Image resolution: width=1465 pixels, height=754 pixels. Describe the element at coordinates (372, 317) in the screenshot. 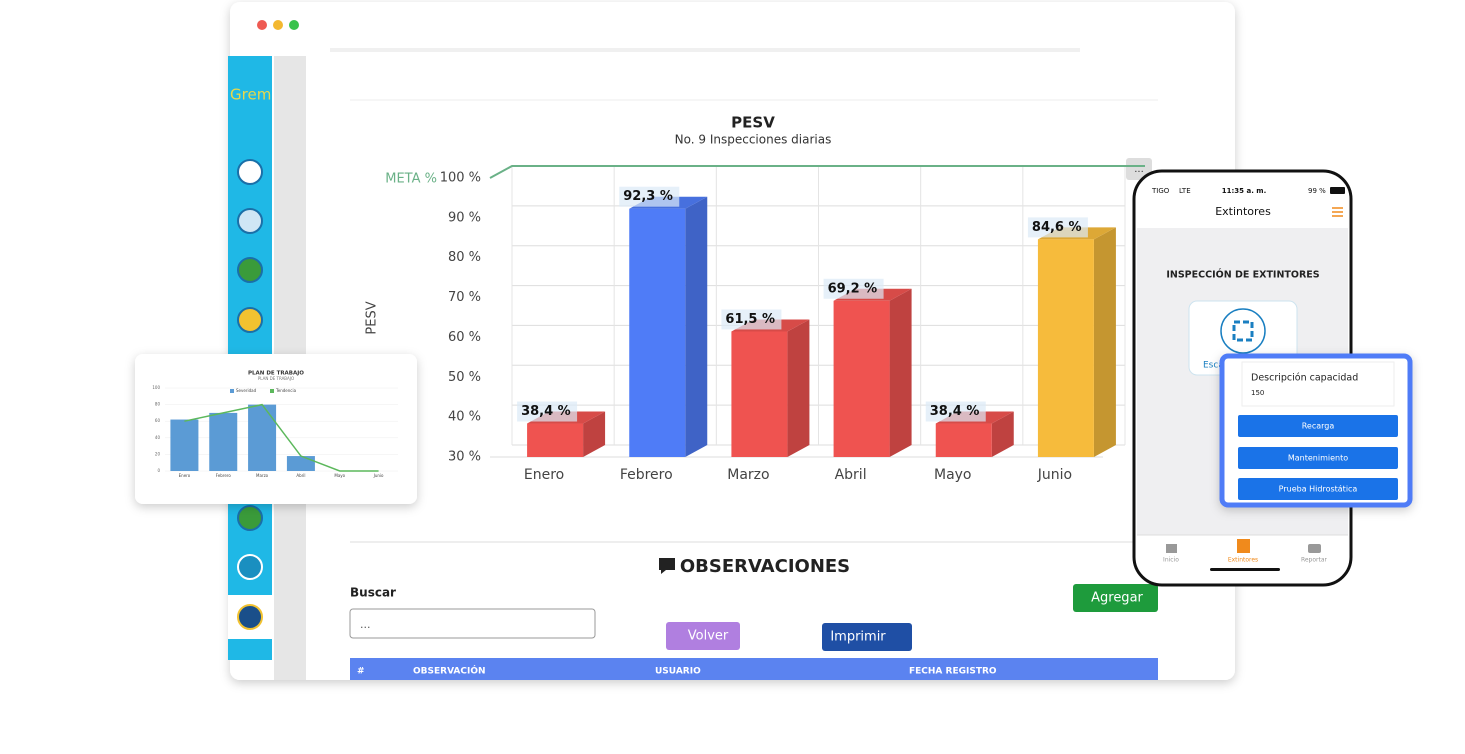

I see `y-axis-label: PESV` at that location.